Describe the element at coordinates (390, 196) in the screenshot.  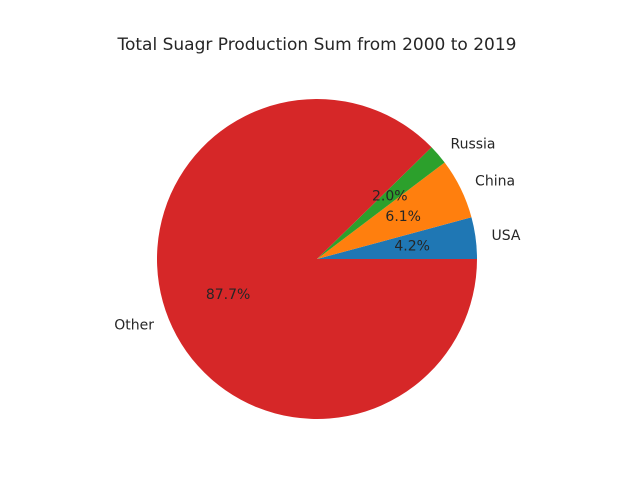
I see `percent-label-russia: 2.0%` at that location.